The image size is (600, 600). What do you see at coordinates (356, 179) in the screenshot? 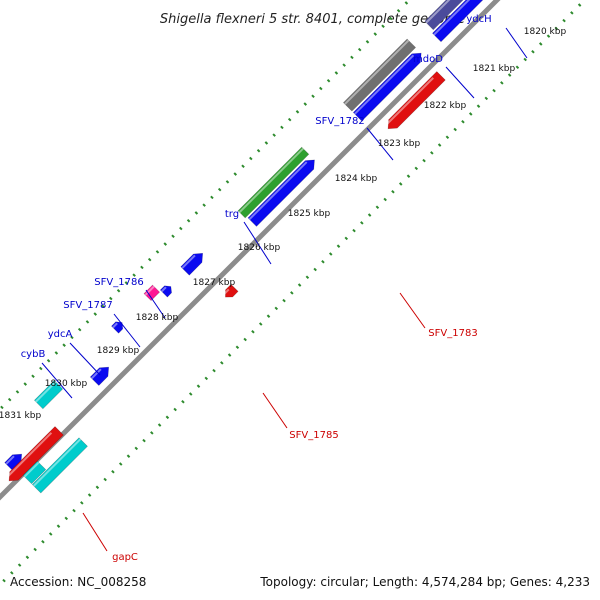
I see `tick-label: 1824 kbp` at bounding box center [356, 179].